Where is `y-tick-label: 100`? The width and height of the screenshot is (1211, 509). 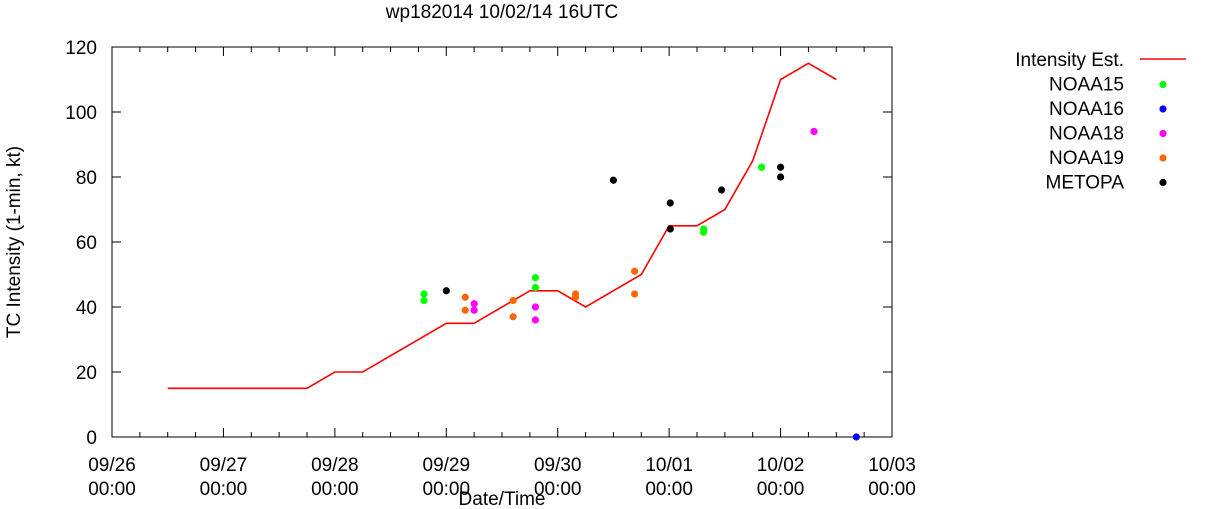
y-tick-label: 100 is located at coordinates (81, 113).